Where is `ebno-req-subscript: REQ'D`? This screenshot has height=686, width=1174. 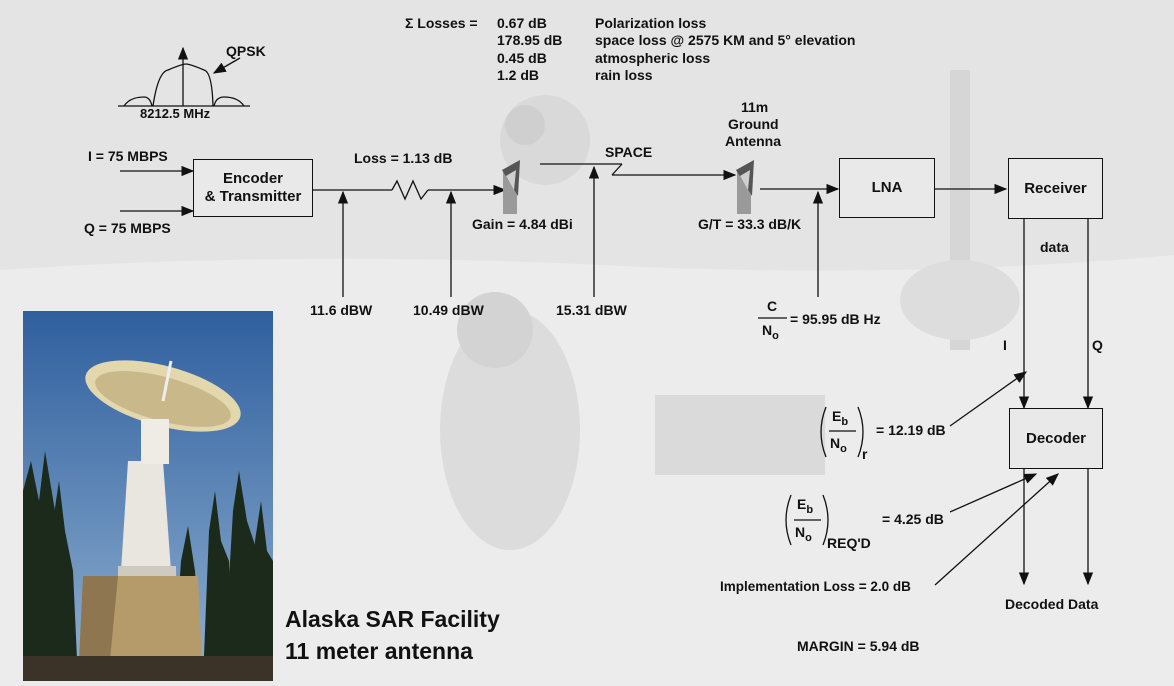
ebno-req-subscript: REQ'D is located at coordinates (849, 543).